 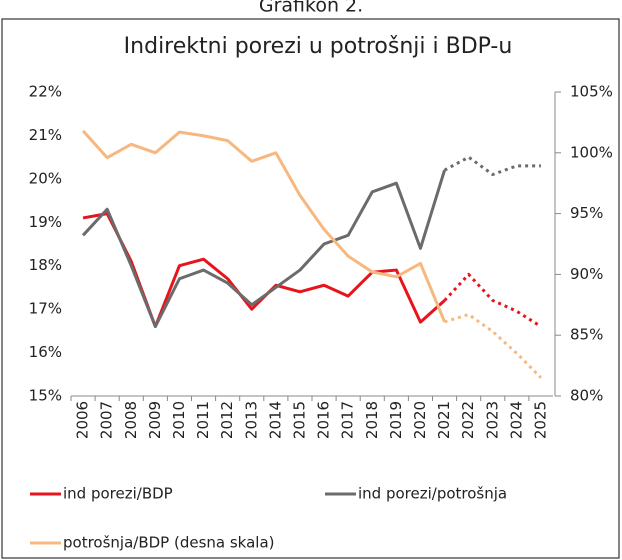 What do you see at coordinates (45, 178) in the screenshot?
I see `y-tick-label: 20%` at bounding box center [45, 178].